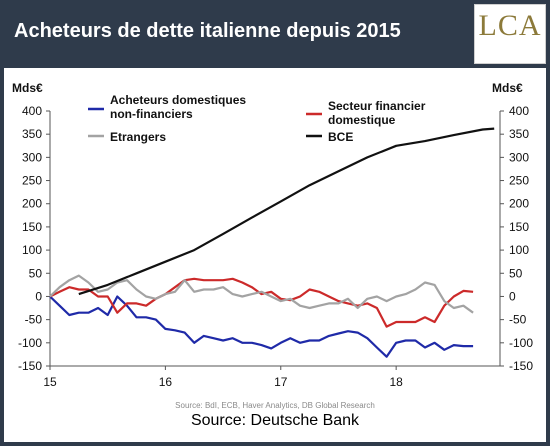  I want to click on y-tick-label-left: 200, so click(32, 204).